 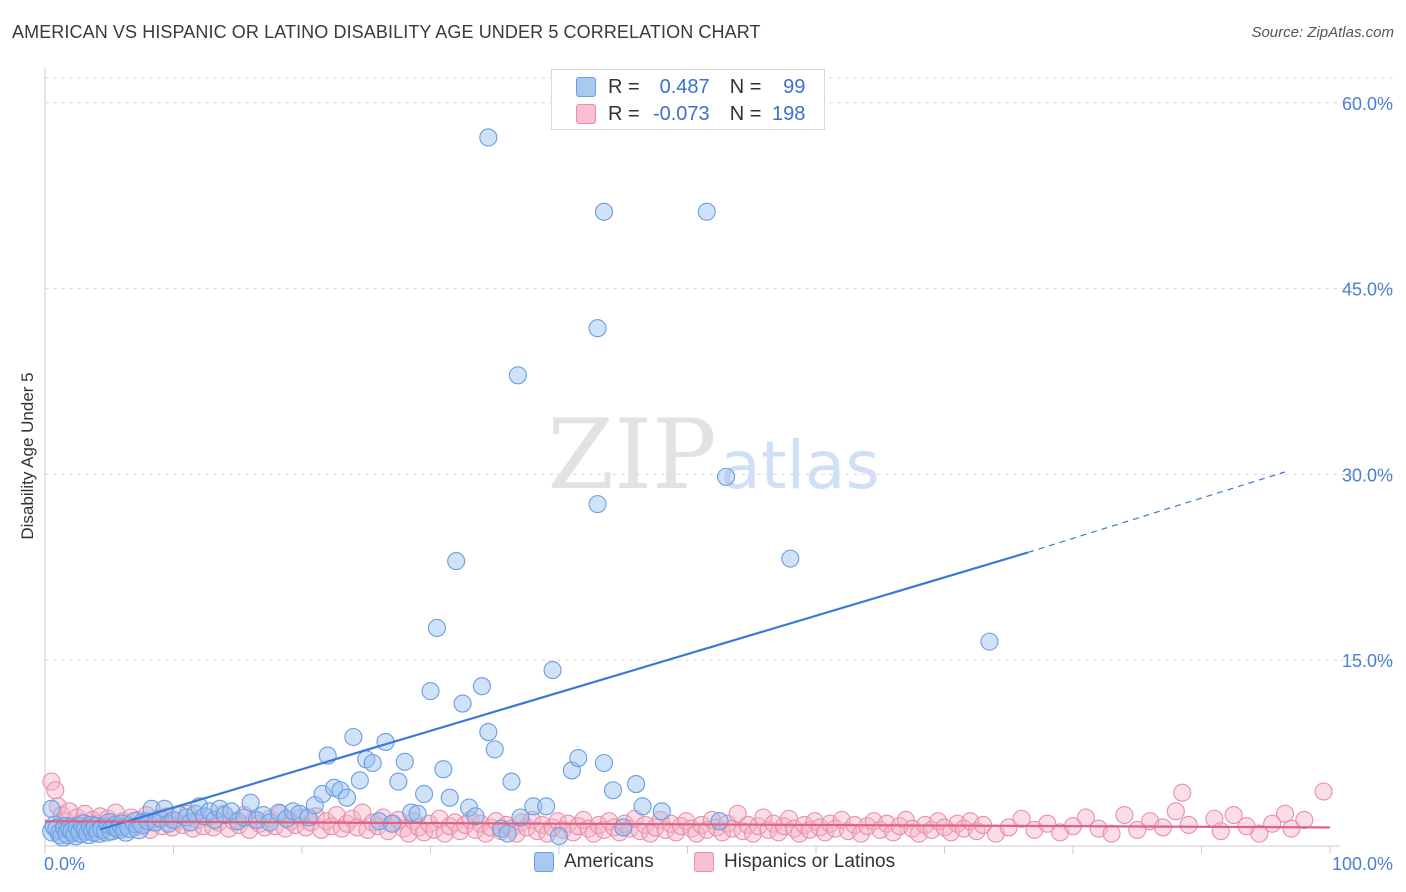 I want to click on x-axis-ticks: 0.0% 100.0%, so click(x=718, y=864).